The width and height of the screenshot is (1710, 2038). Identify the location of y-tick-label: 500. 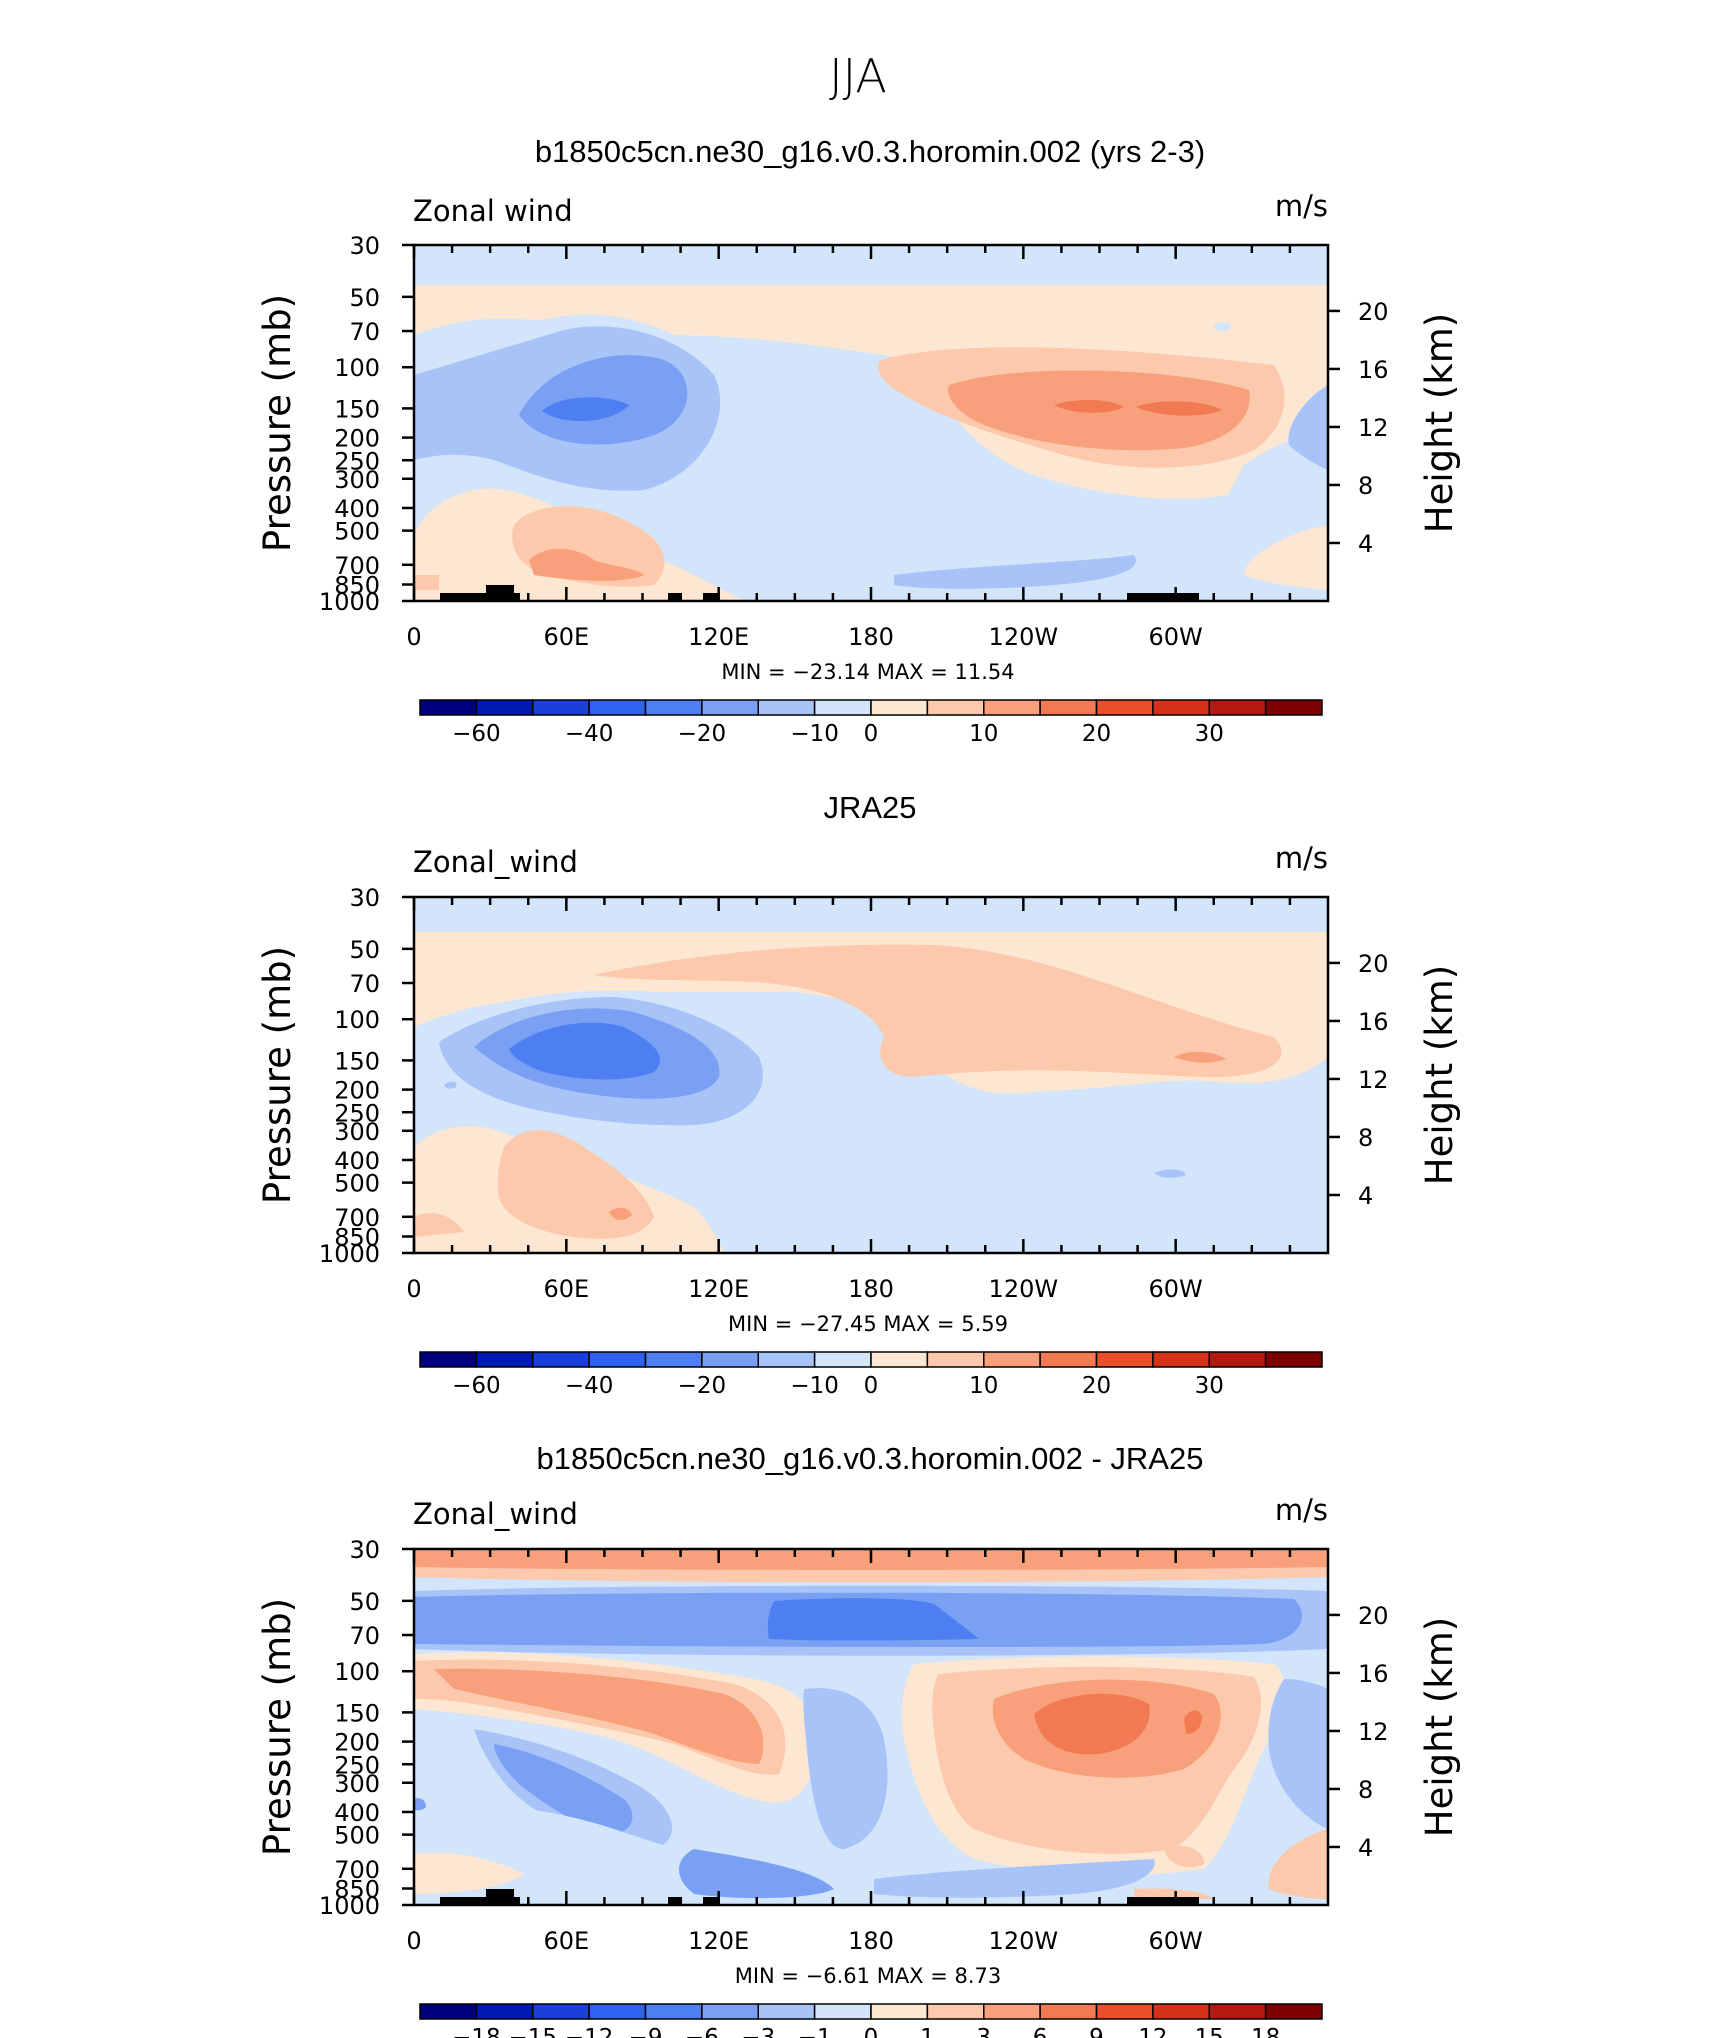
(357, 1836).